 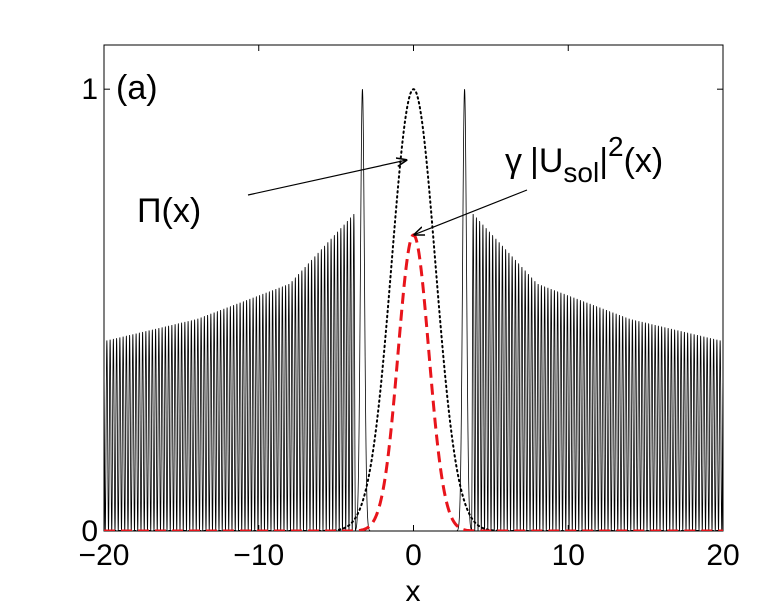 What do you see at coordinates (584, 159) in the screenshot?
I see `gamma-label: γ |Usol|2(x)` at bounding box center [584, 159].